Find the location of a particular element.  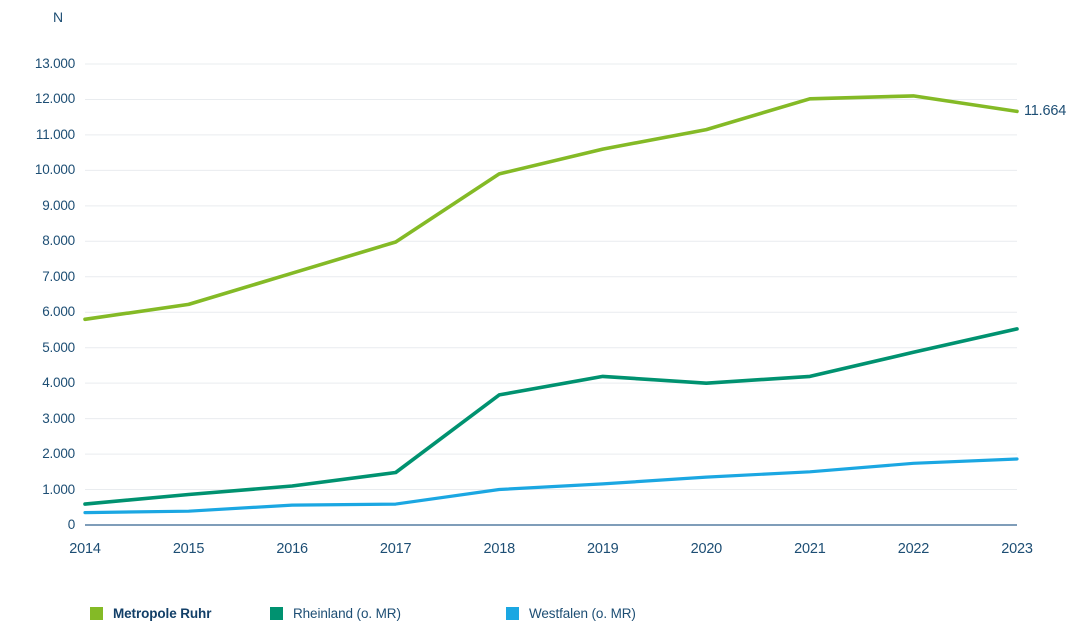

x-tick-label: 2023 is located at coordinates (1017, 549).